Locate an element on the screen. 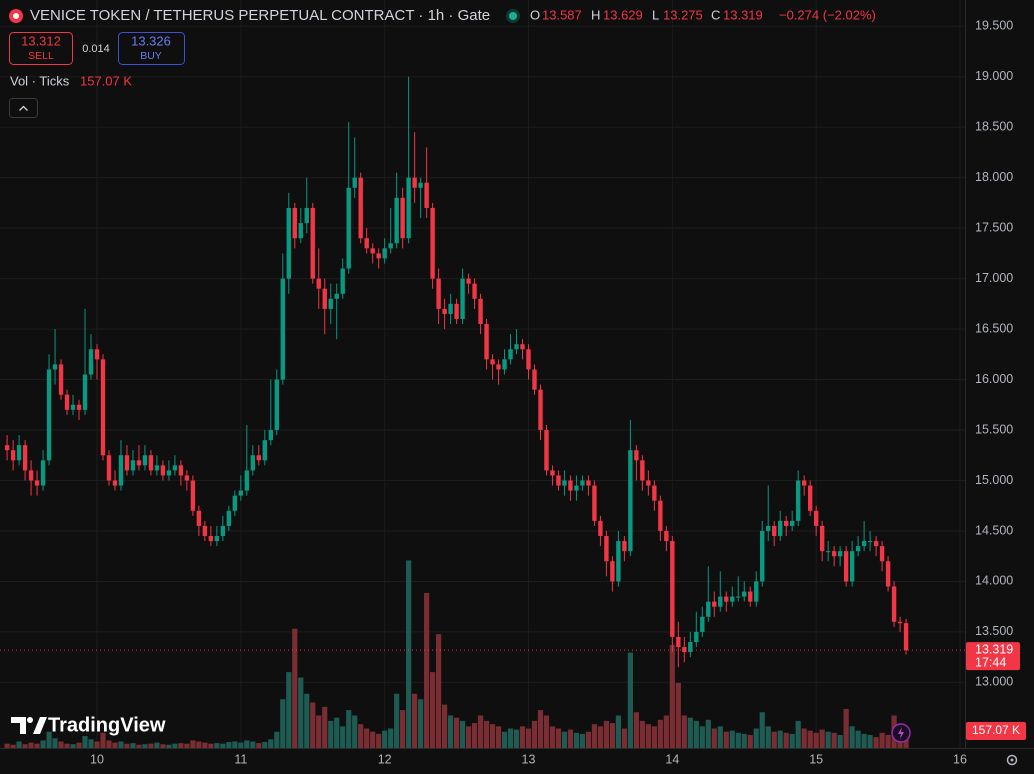 The height and width of the screenshot is (774, 1034). sell-button is located at coordinates (41, 48).